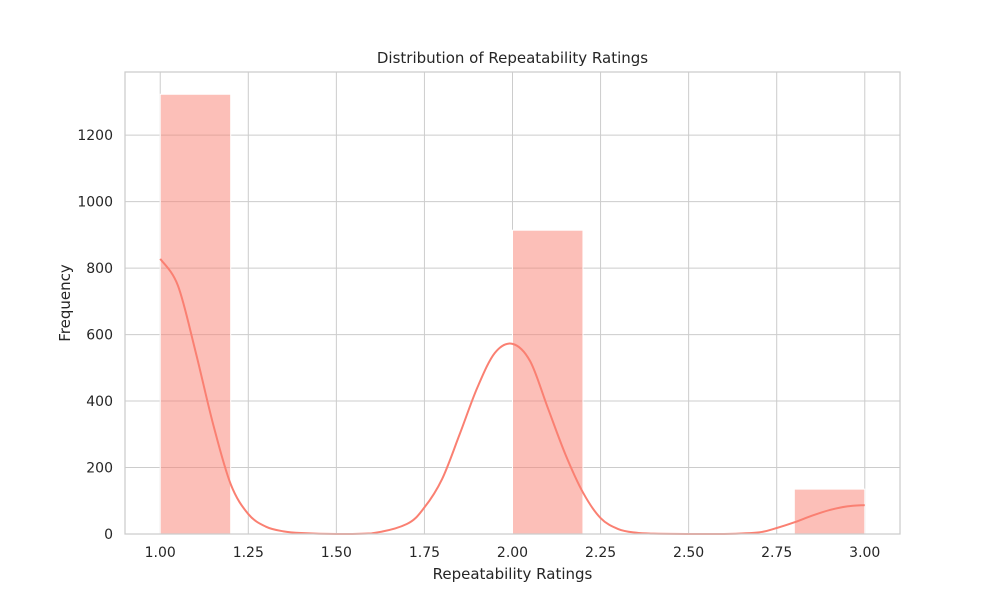  I want to click on x-tick-label: 2.75, so click(776, 553).